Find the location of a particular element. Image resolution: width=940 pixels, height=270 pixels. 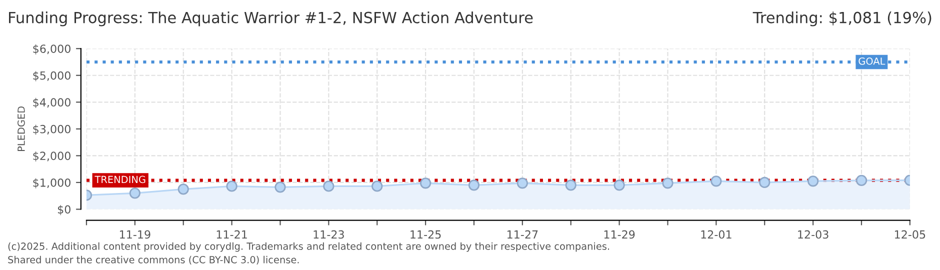

x-tick-label: 11-21 is located at coordinates (231, 234).